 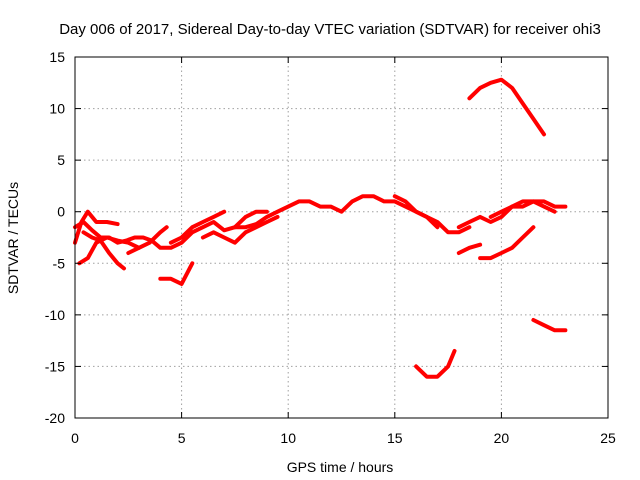 I want to click on x-tick-label: 10, so click(x=288, y=438).